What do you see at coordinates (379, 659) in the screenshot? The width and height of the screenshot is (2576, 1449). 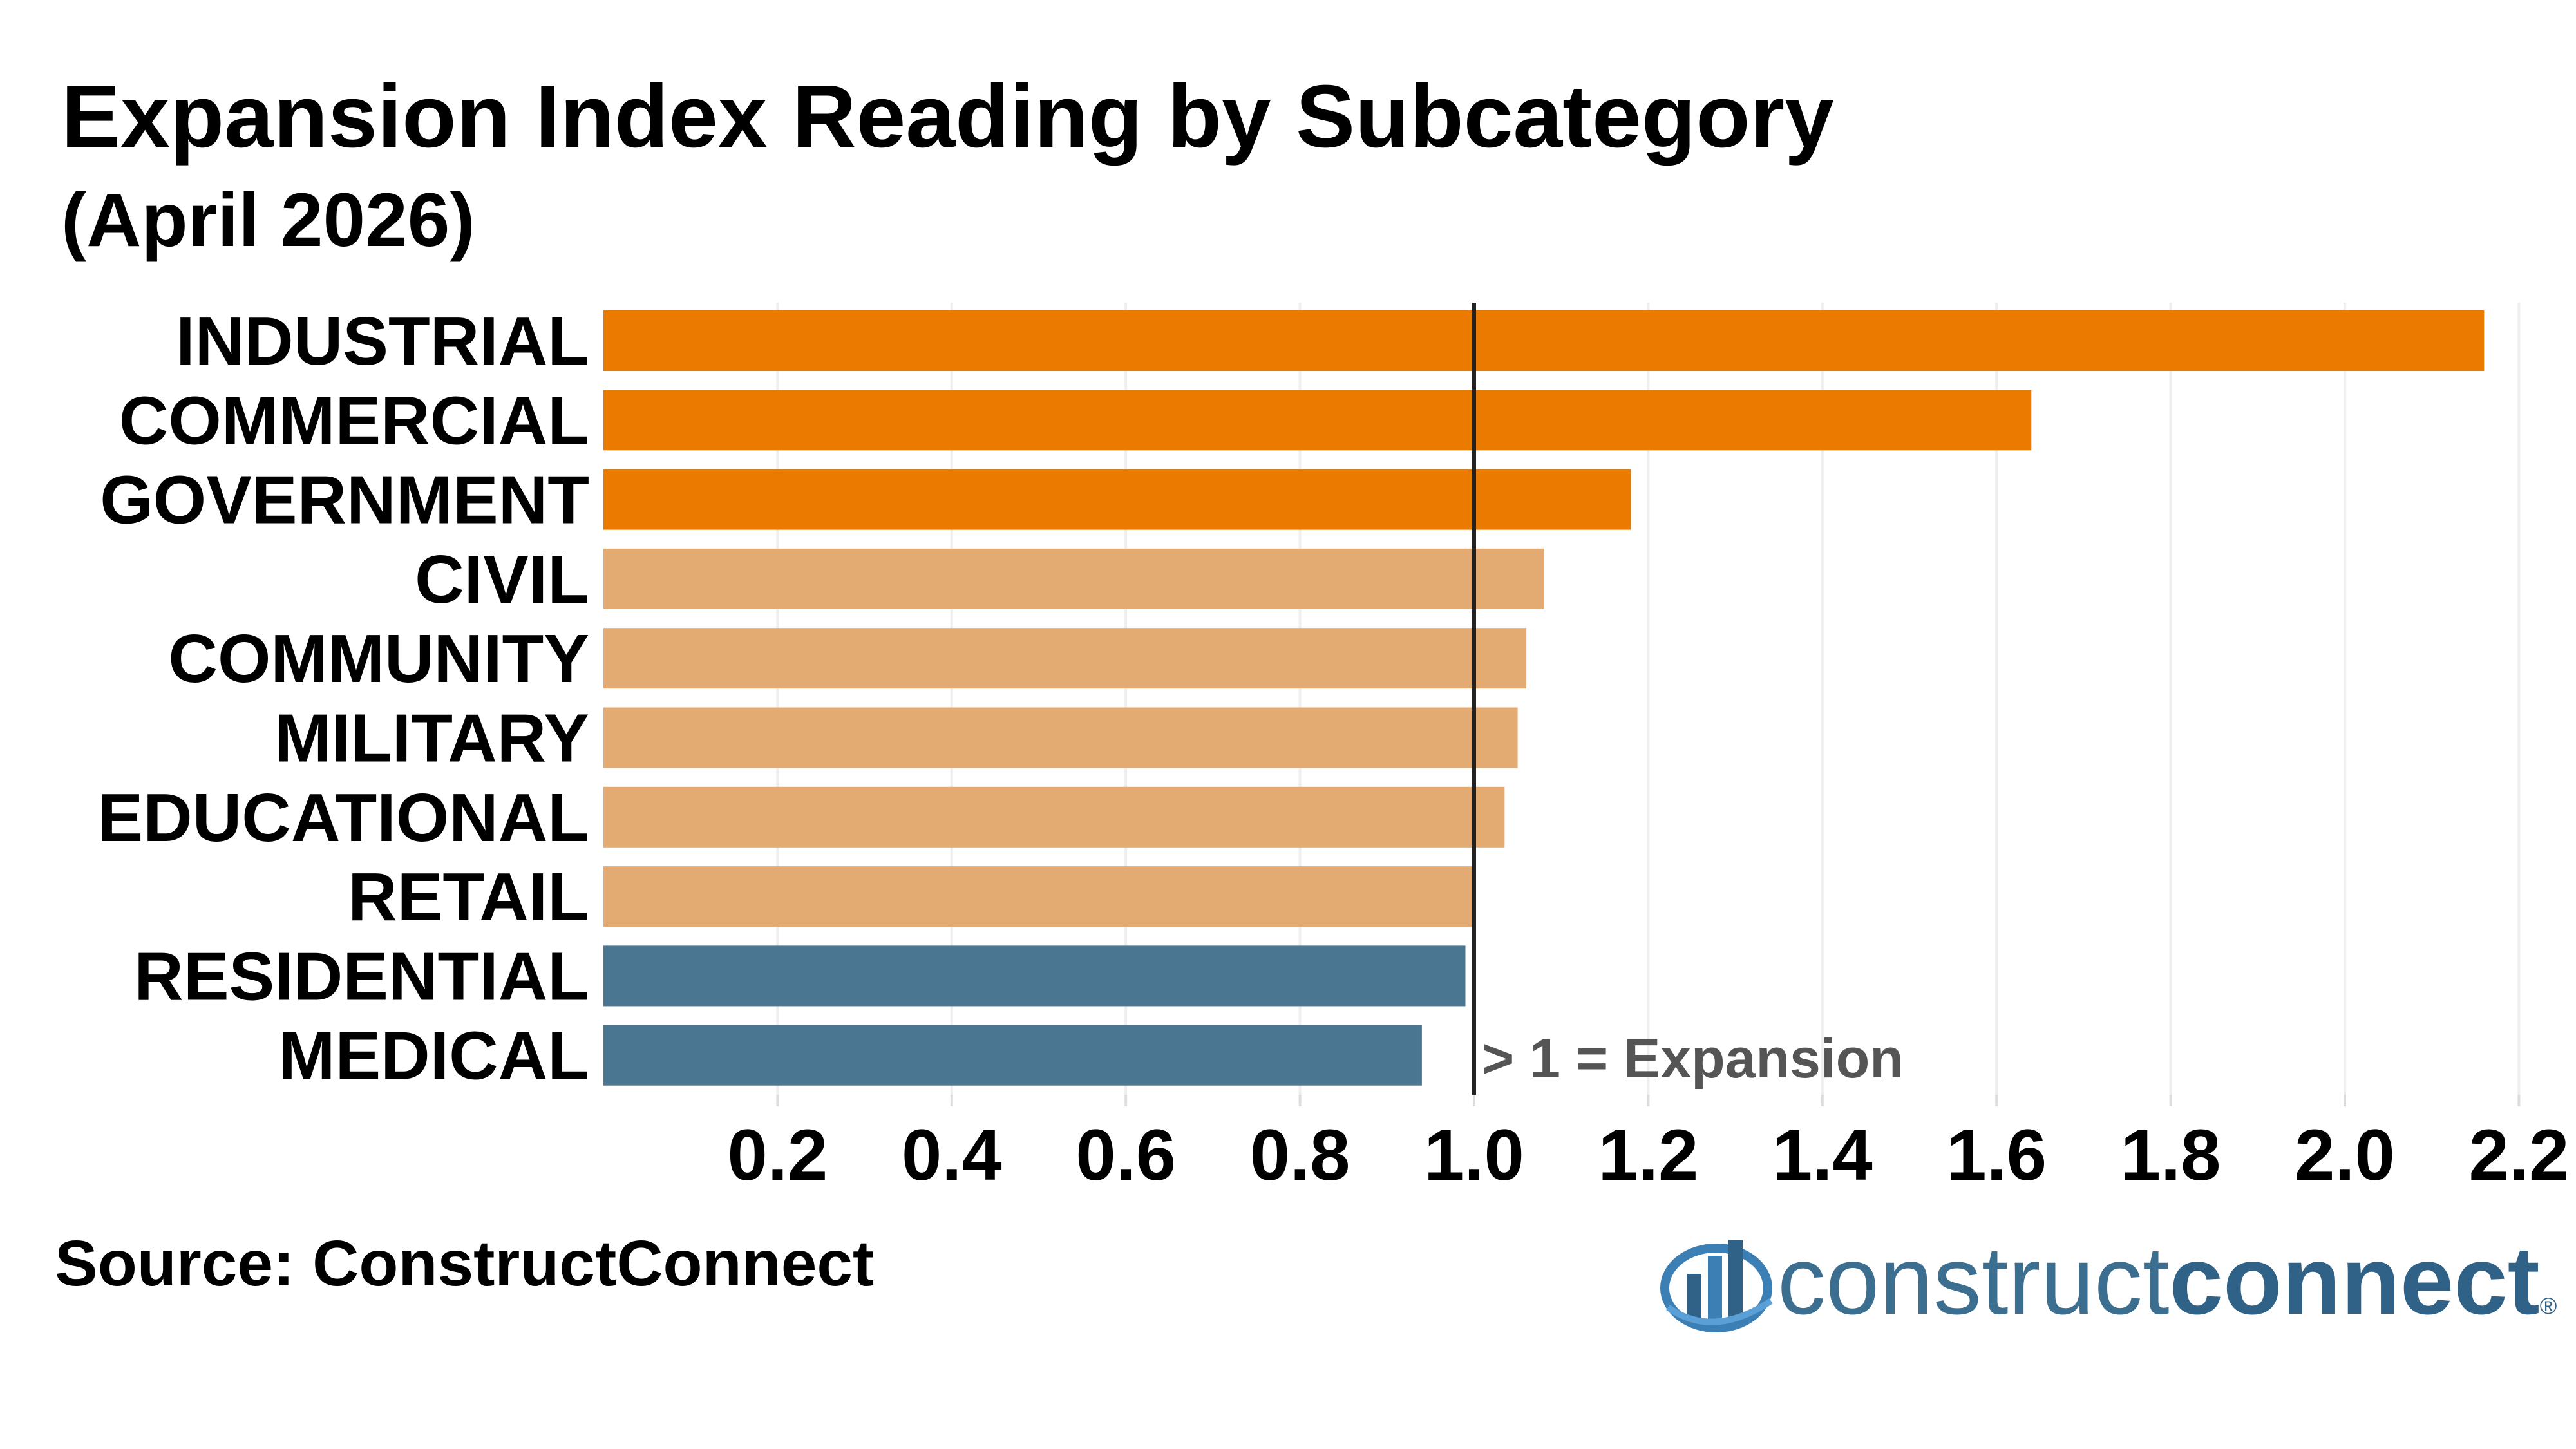 I see `category-label-community: COMMUNITY` at bounding box center [379, 659].